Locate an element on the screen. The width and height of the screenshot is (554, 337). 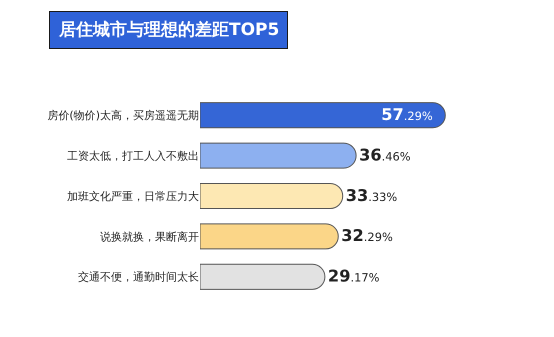
y-tick-label: 房价(物价)太高，买房遥遥无期 is located at coordinates (119, 115).